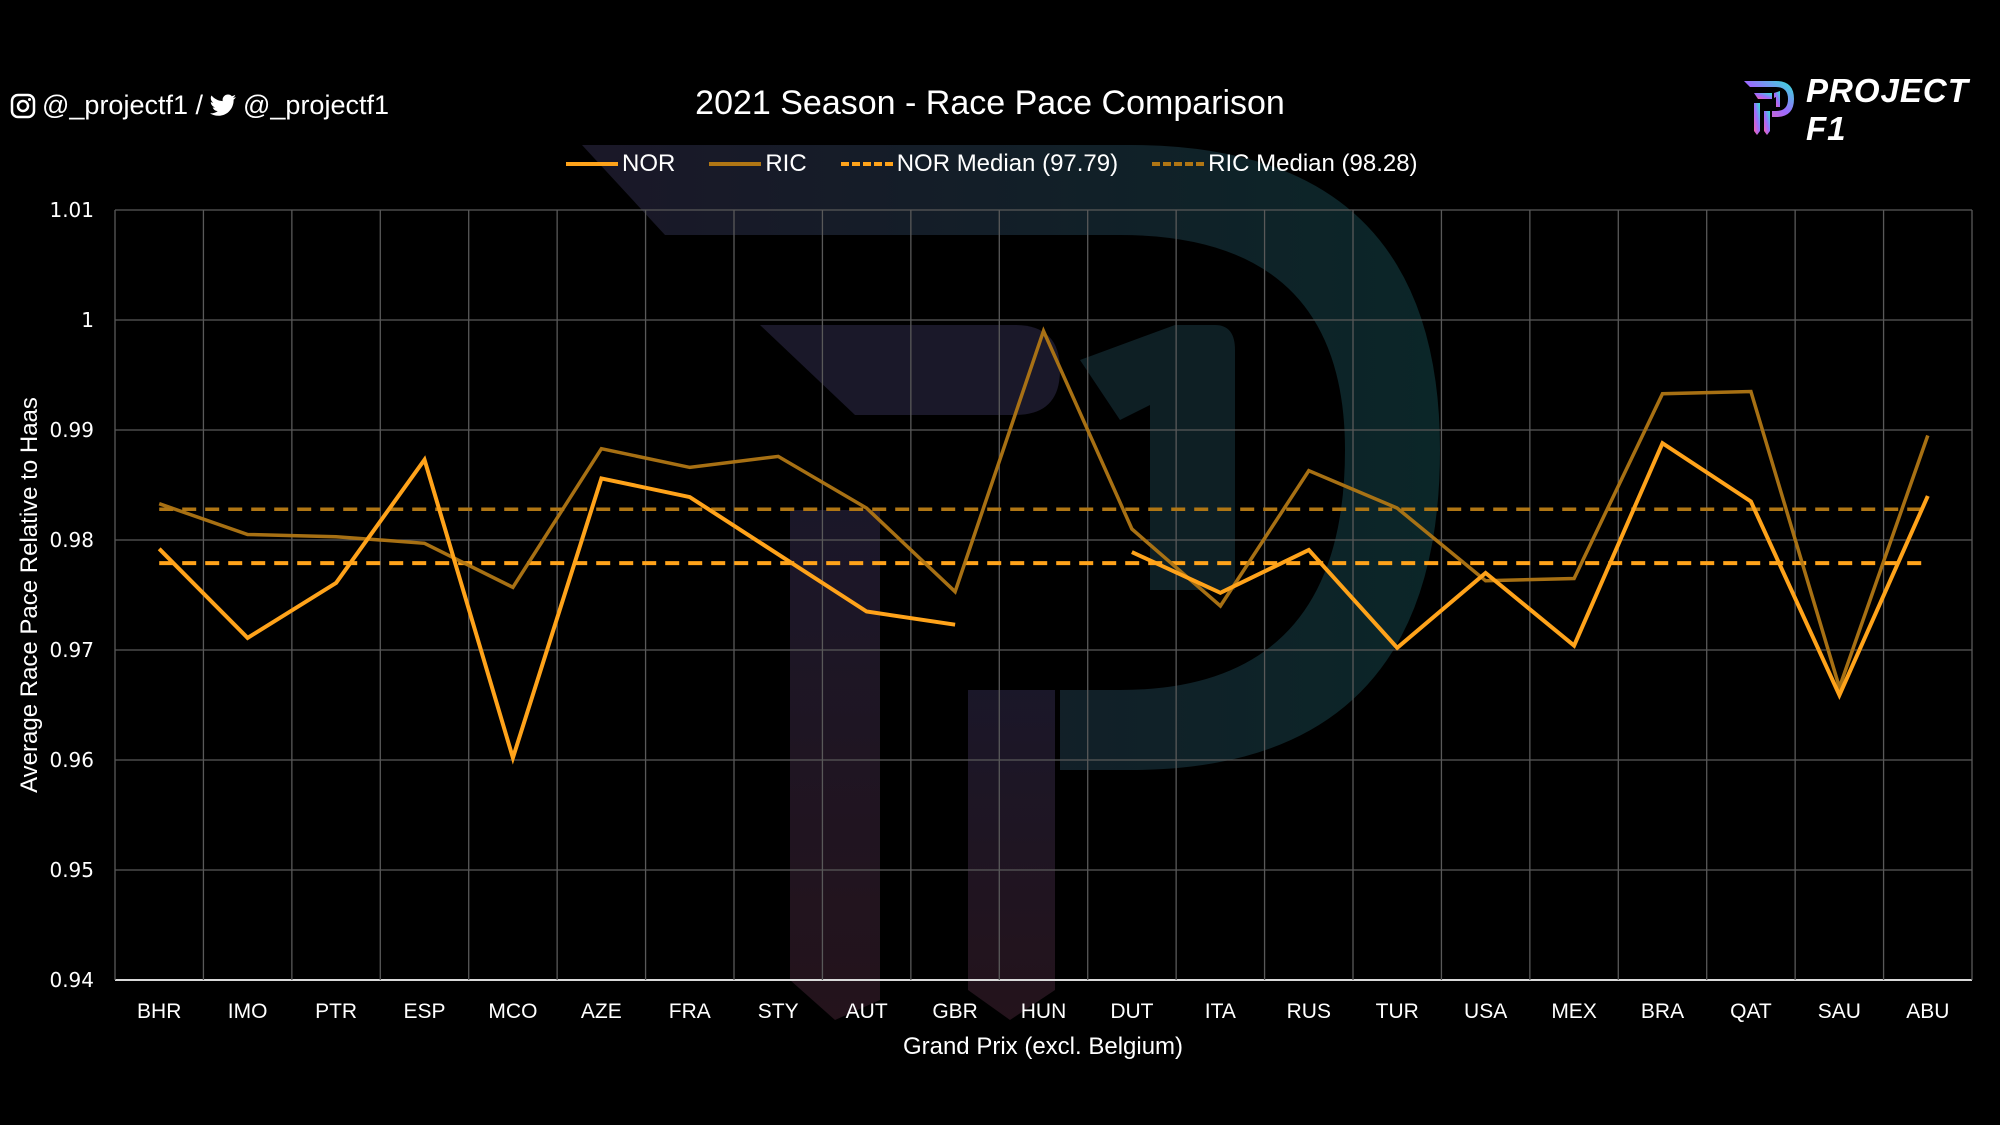 This screenshot has height=1125, width=2000. I want to click on x-tick-label: FRA, so click(690, 1011).